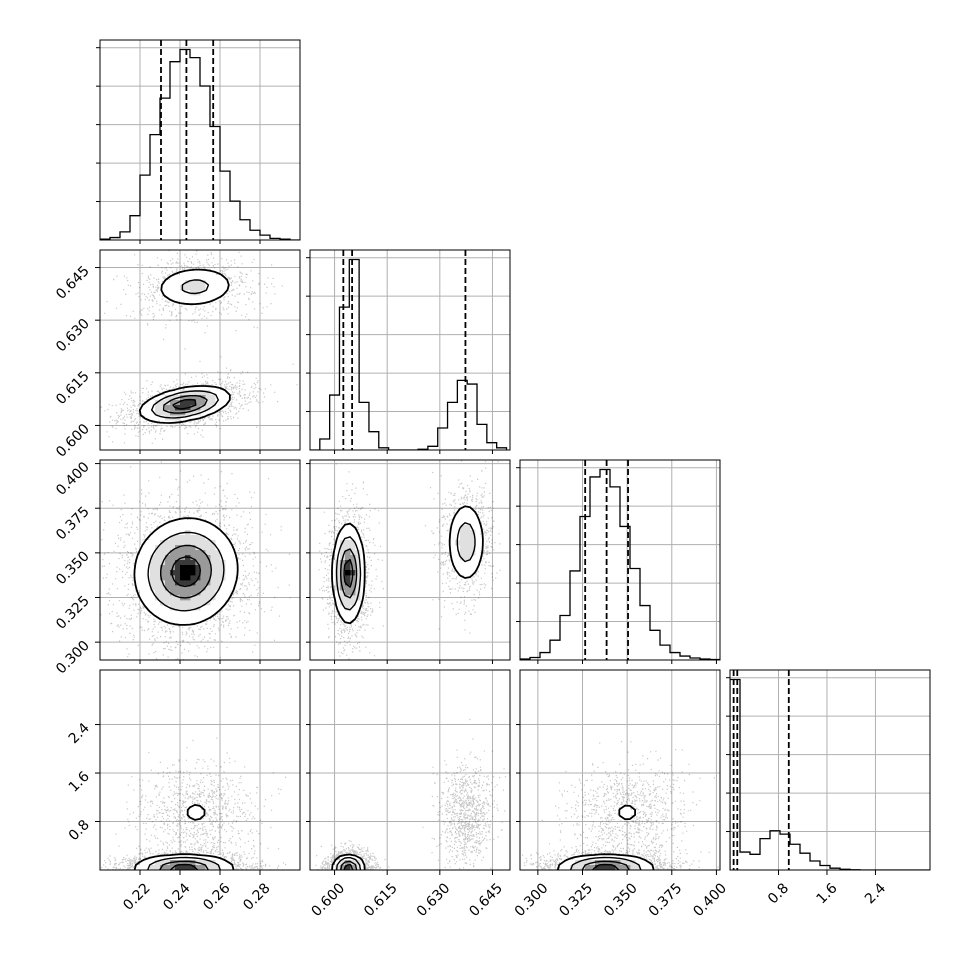 The height and width of the screenshot is (970, 970). Describe the element at coordinates (176, 896) in the screenshot. I see `x-tick-label: 0.24` at that location.